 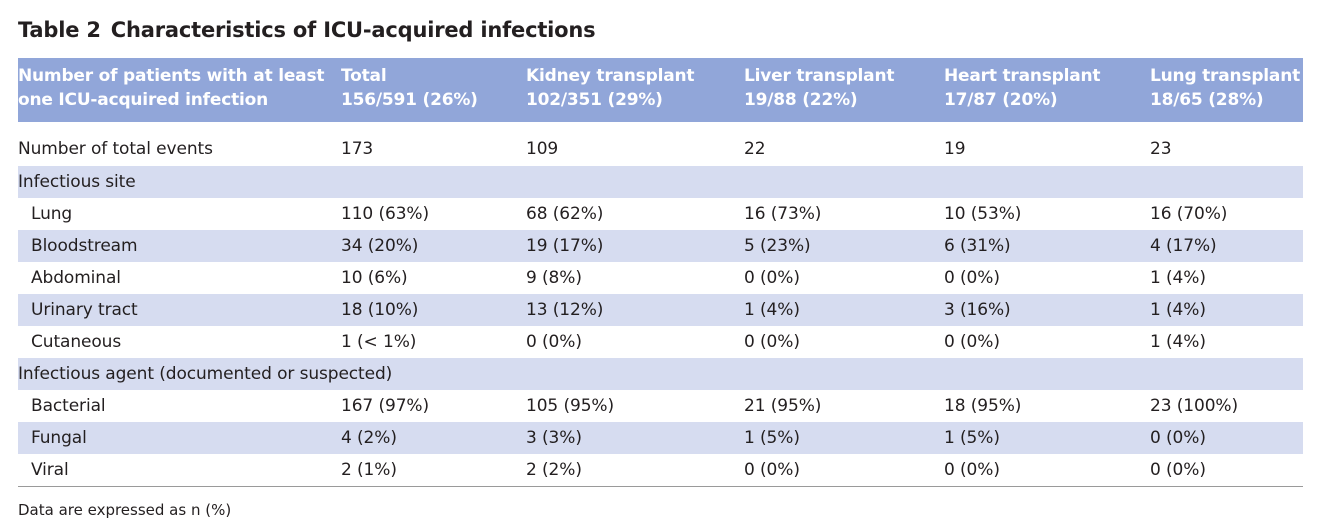 I want to click on table-number: Table 2, so click(x=59, y=30).